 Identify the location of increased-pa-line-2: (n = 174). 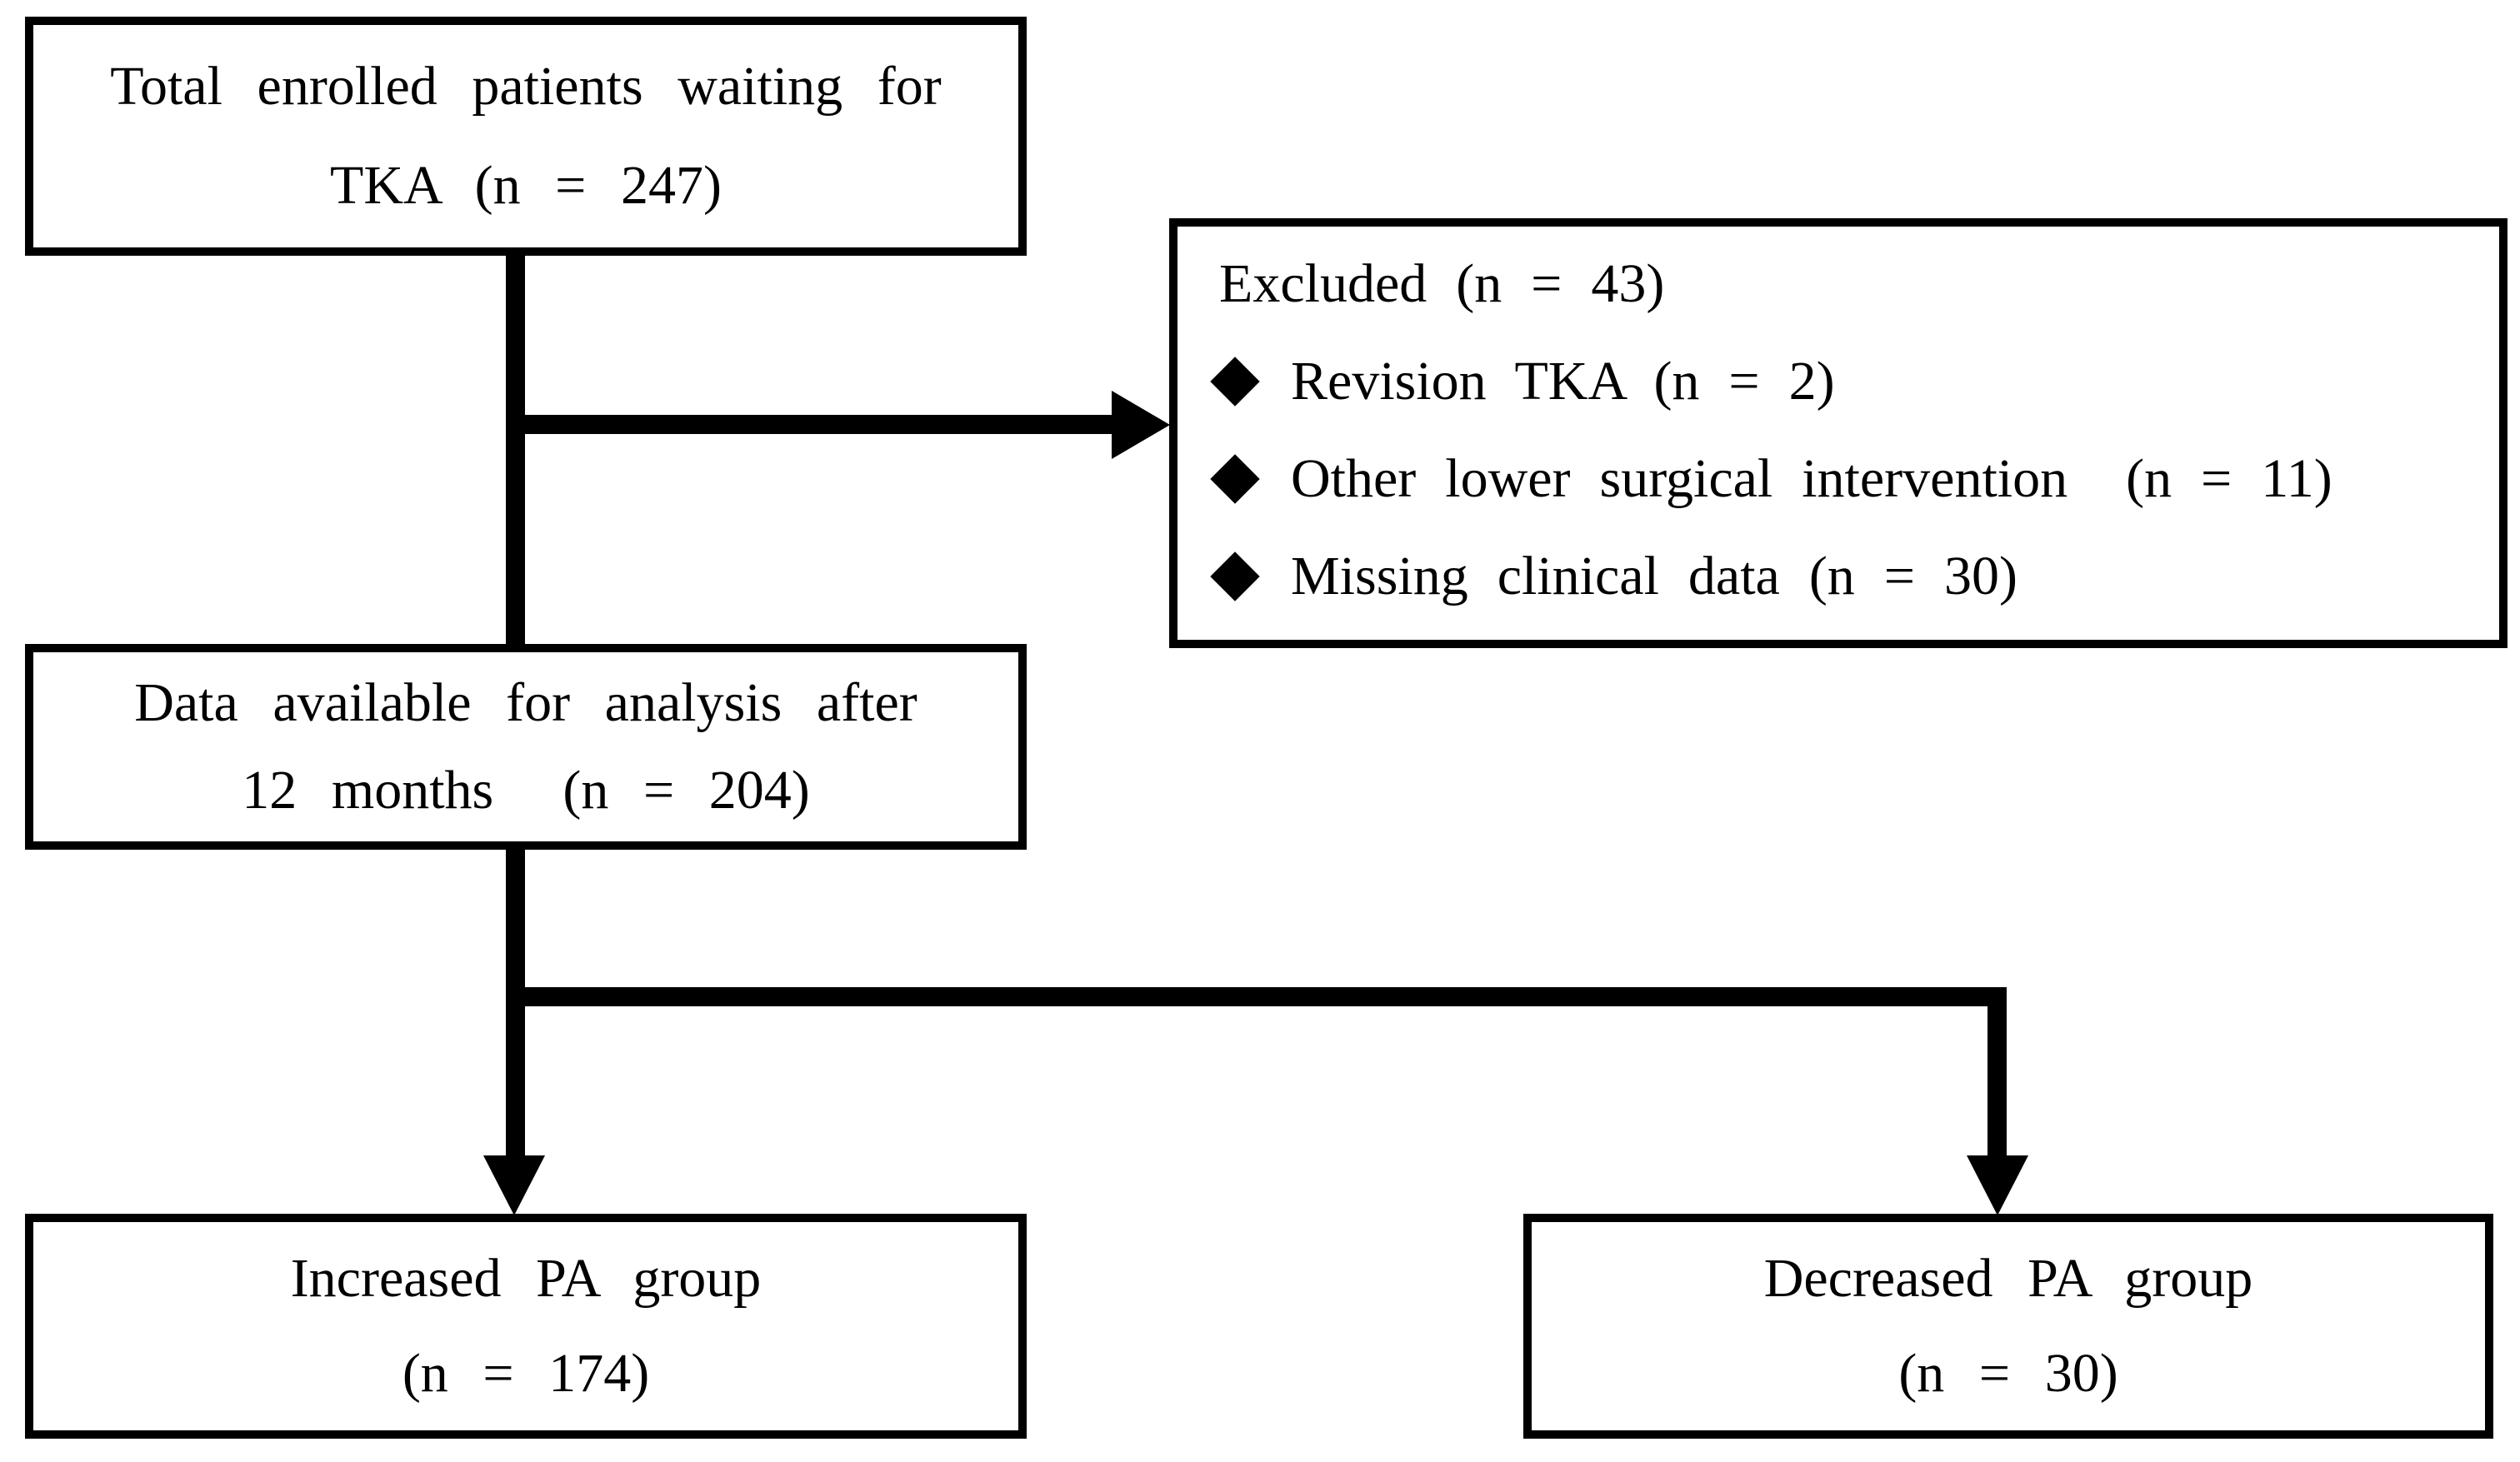
(526, 1373).